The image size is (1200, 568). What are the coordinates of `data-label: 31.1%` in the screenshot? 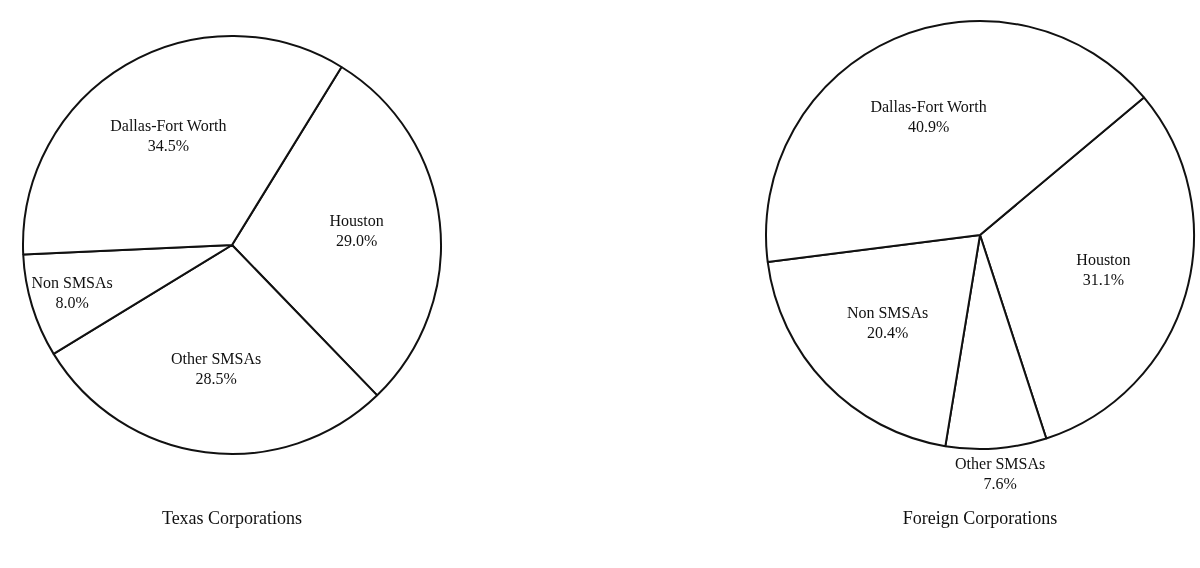 It's located at (1103, 279).